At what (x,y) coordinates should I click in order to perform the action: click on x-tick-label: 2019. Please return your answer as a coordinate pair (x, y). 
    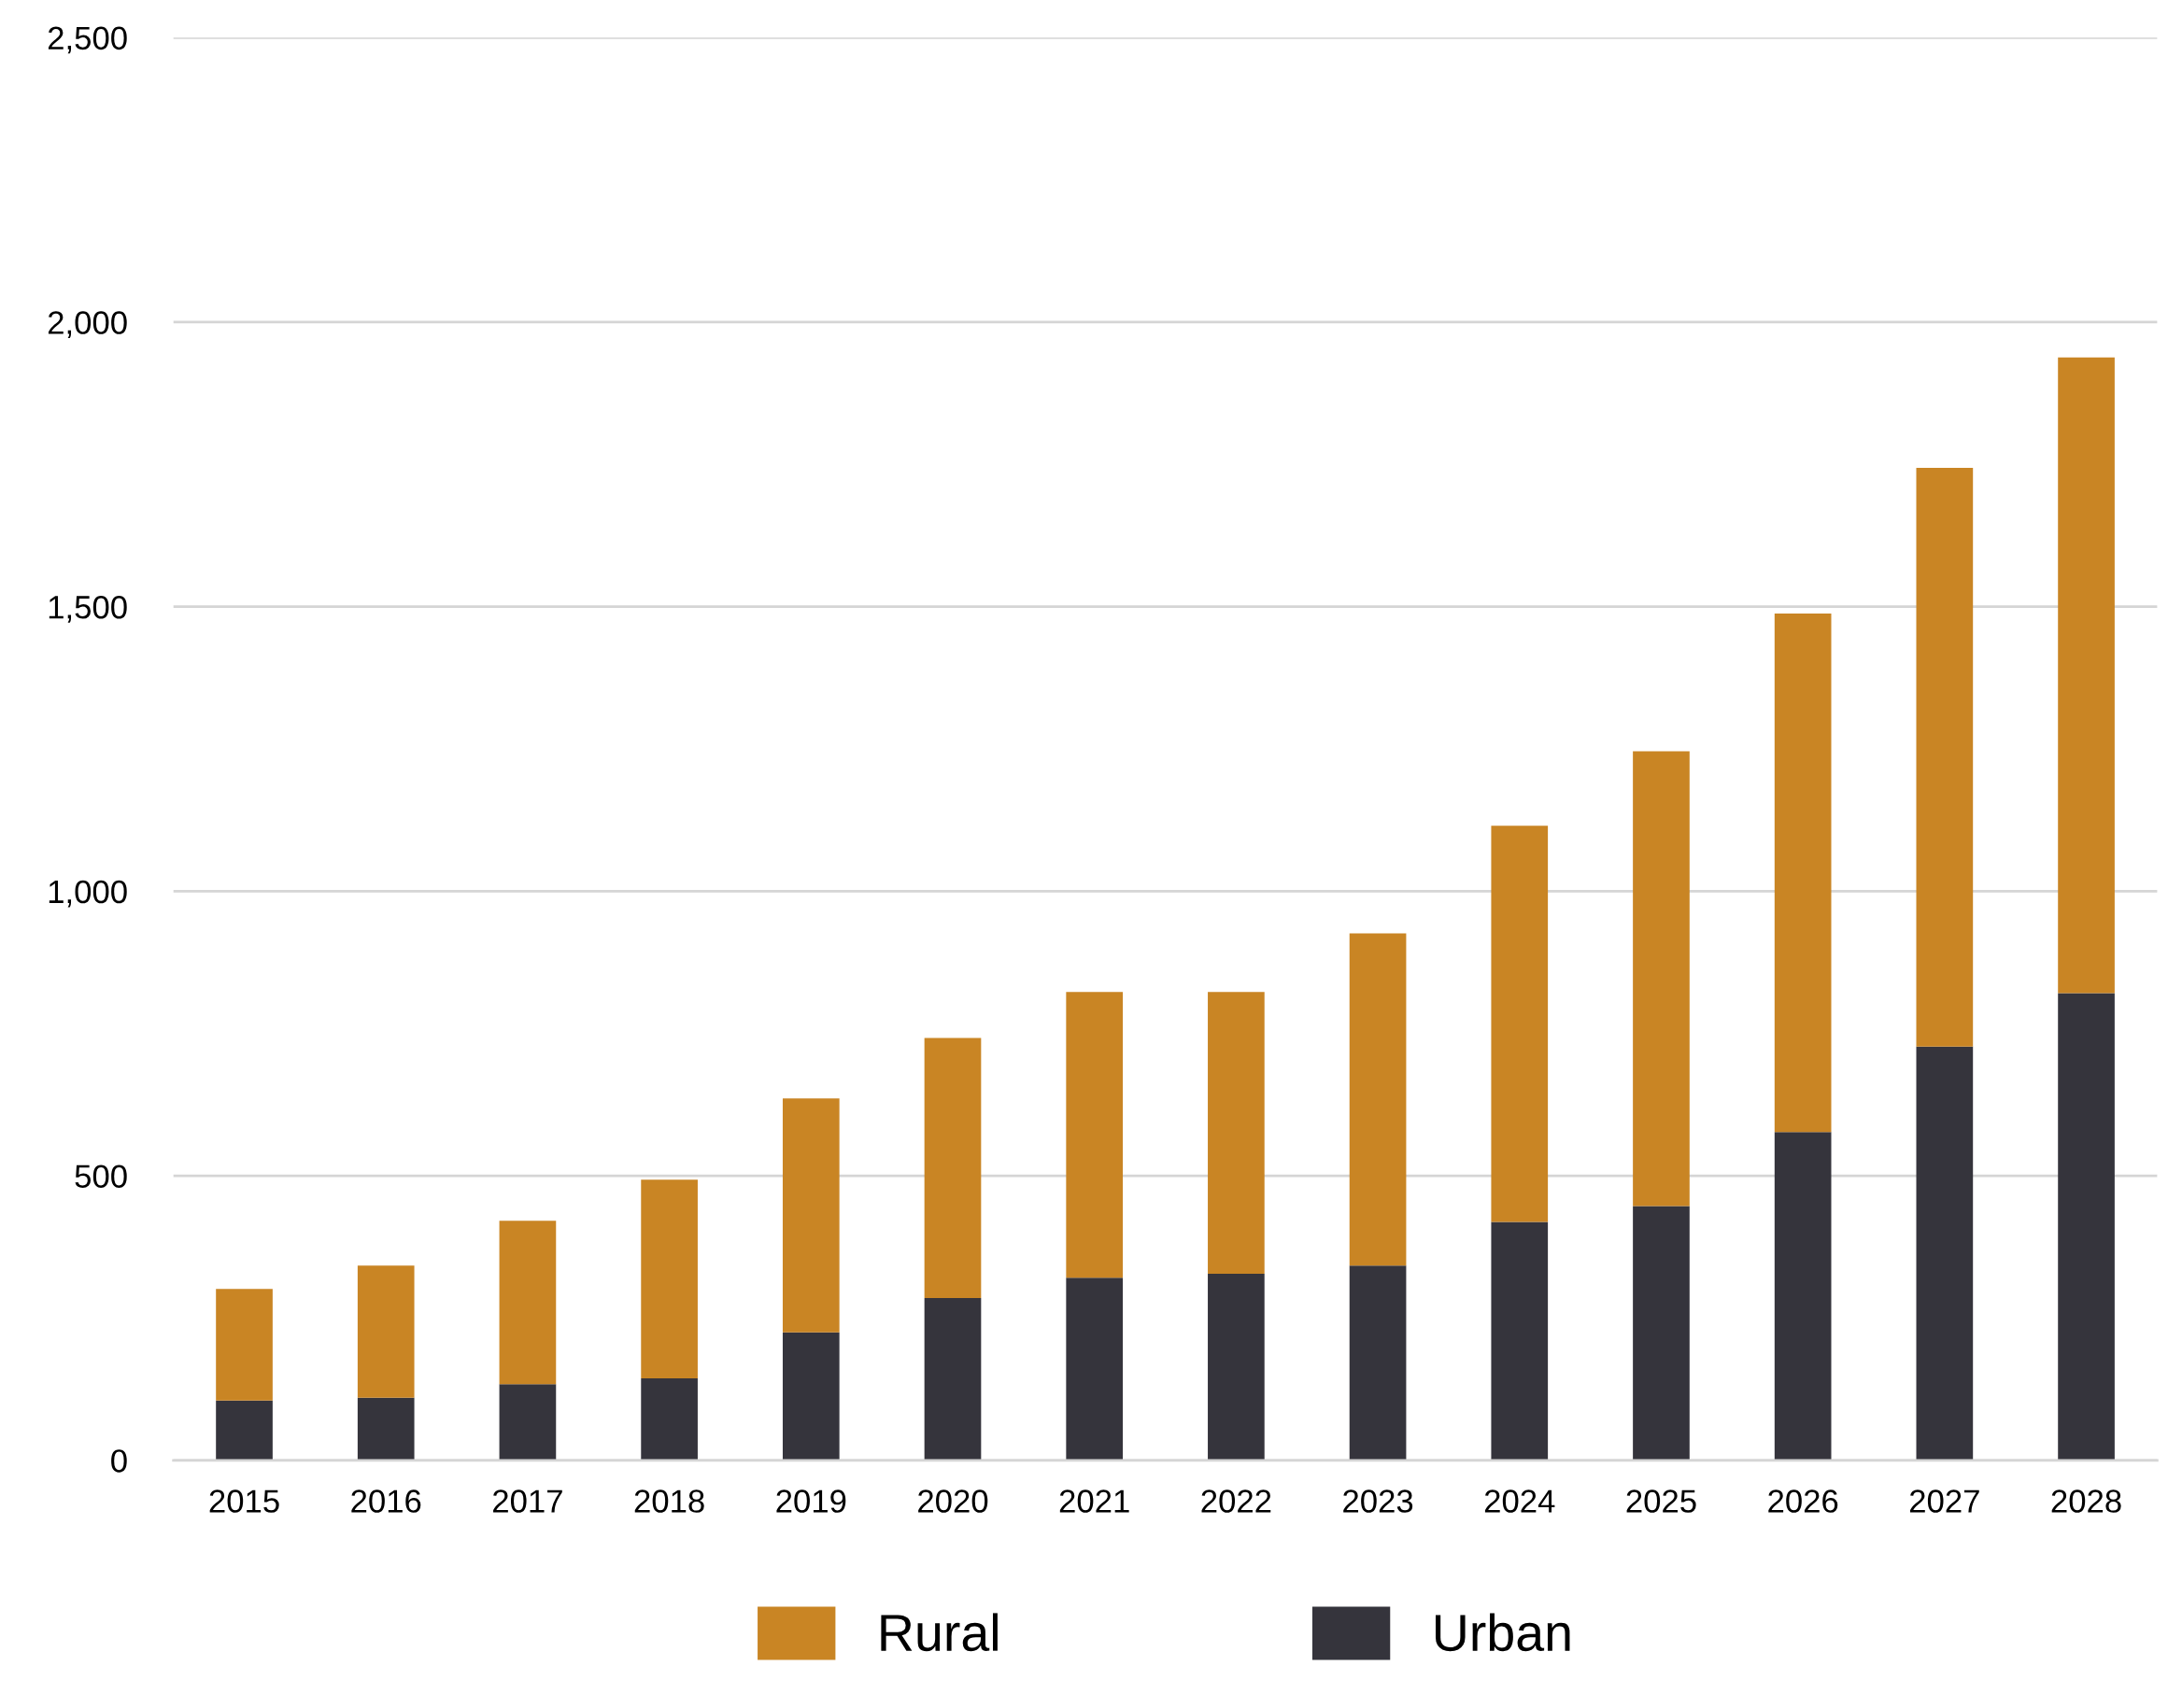
    Looking at the image, I should click on (811, 1501).